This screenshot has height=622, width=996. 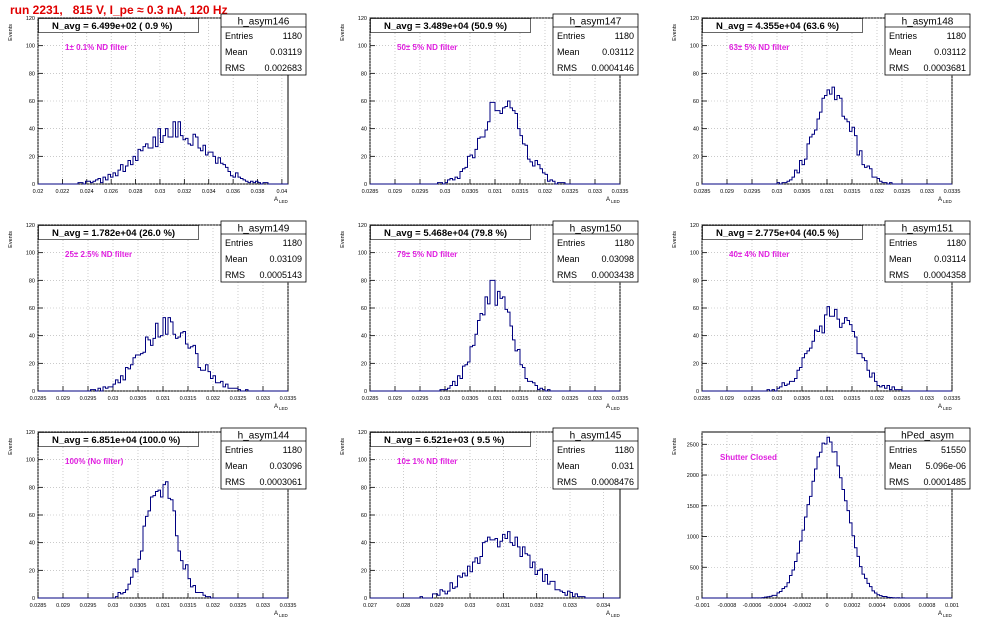 What do you see at coordinates (403, 606) in the screenshot?
I see `x-tick-label: 0.028` at bounding box center [403, 606].